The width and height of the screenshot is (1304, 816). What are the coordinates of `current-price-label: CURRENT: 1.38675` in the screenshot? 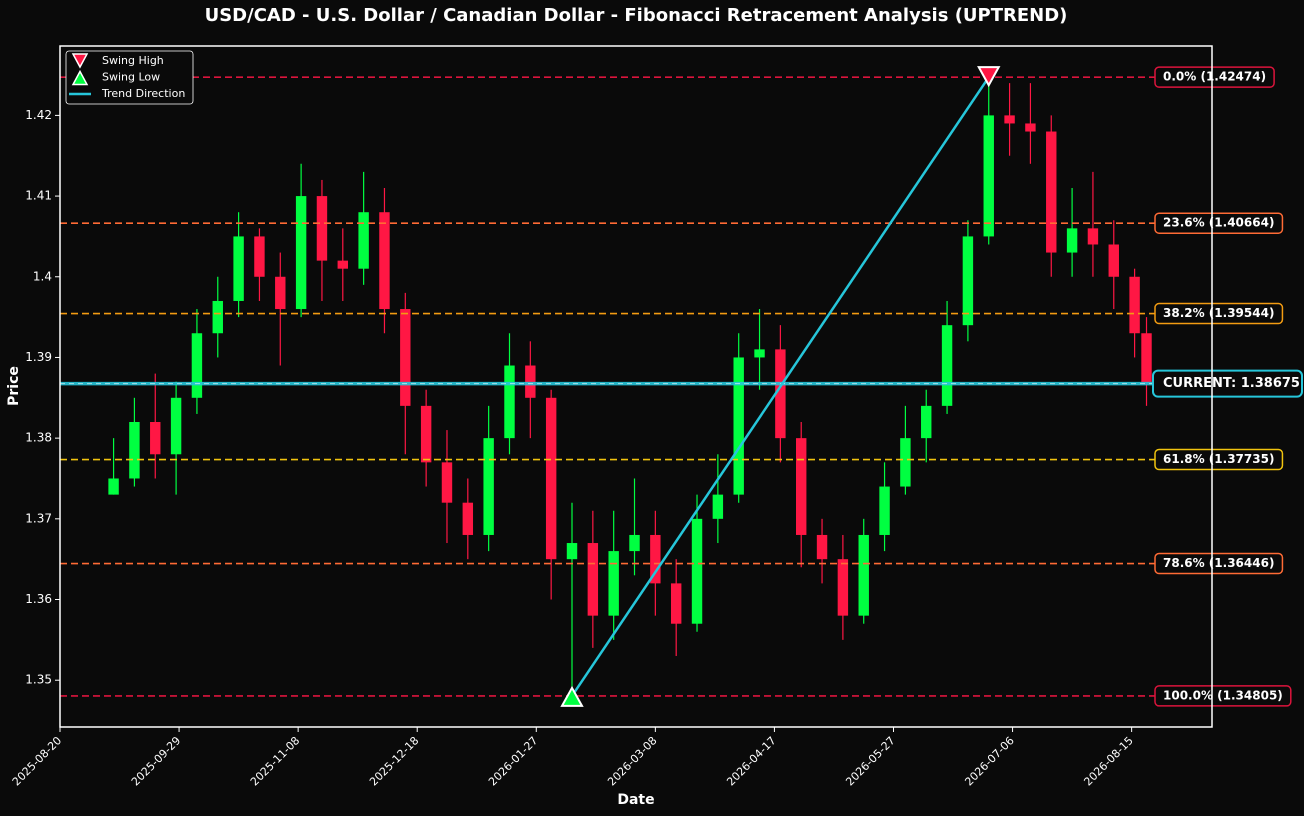 It's located at (1231, 383).